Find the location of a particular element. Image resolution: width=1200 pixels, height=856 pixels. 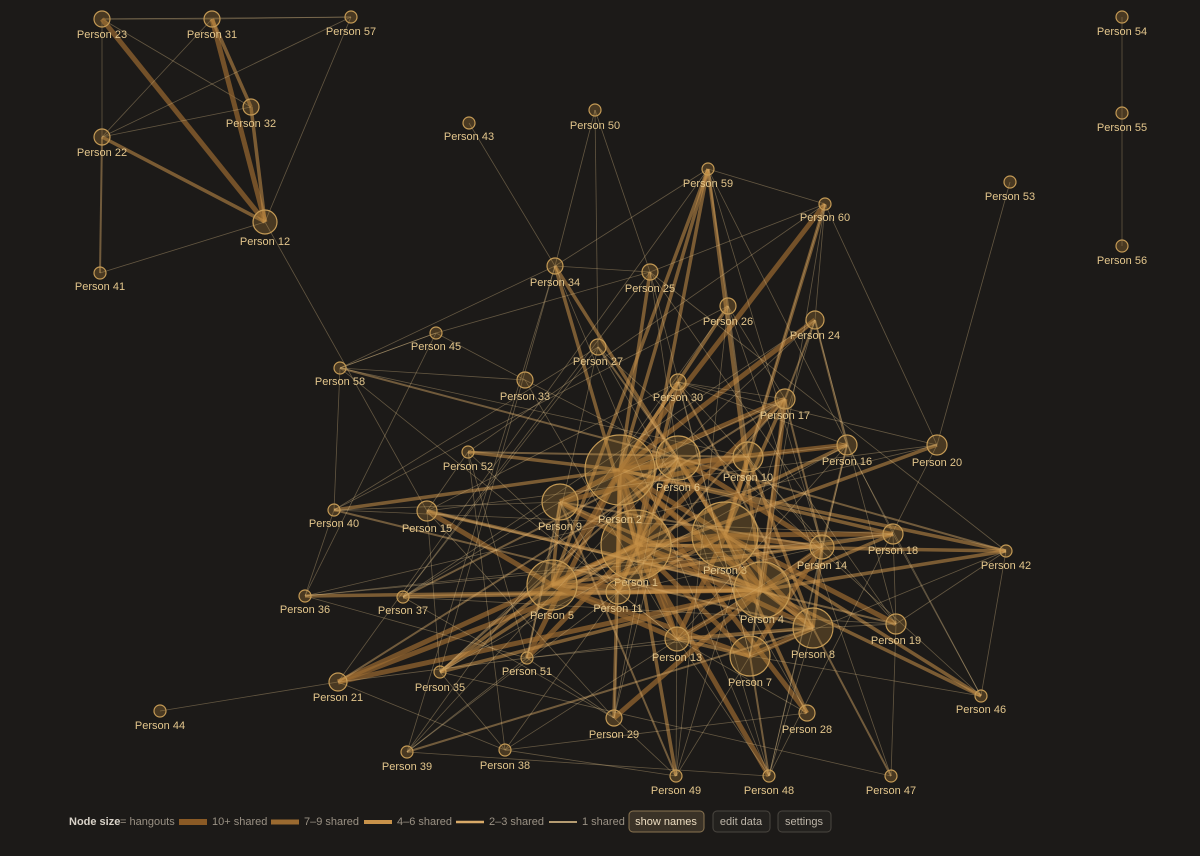

node-label: Person 42 is located at coordinates (1006, 566).